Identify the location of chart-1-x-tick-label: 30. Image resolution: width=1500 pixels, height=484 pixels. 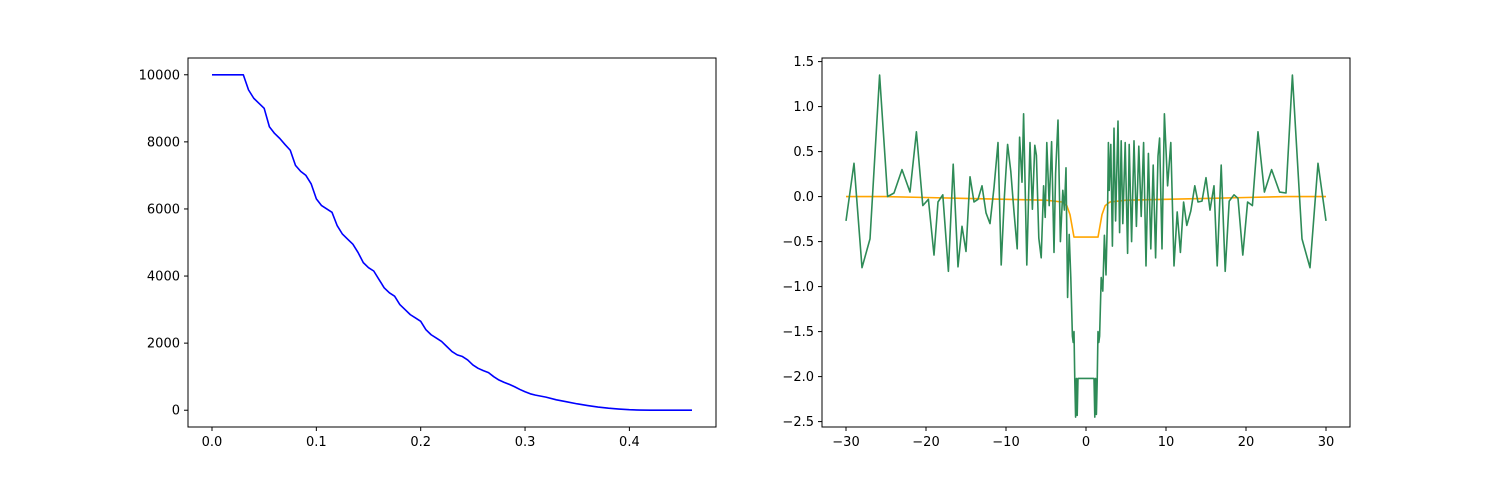
(1326, 442).